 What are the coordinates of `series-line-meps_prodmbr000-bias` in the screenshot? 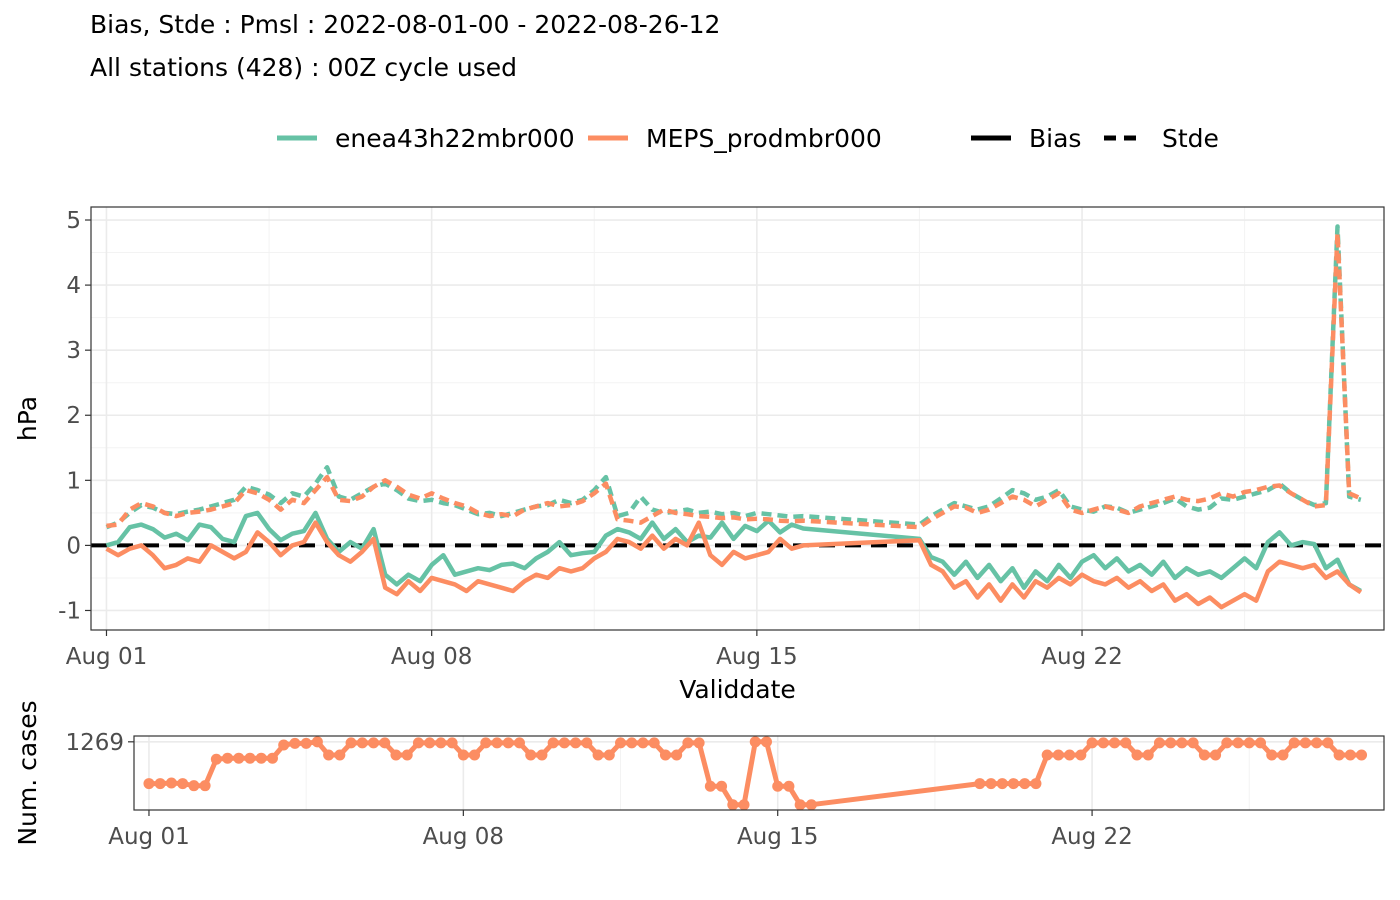 It's located at (734, 565).